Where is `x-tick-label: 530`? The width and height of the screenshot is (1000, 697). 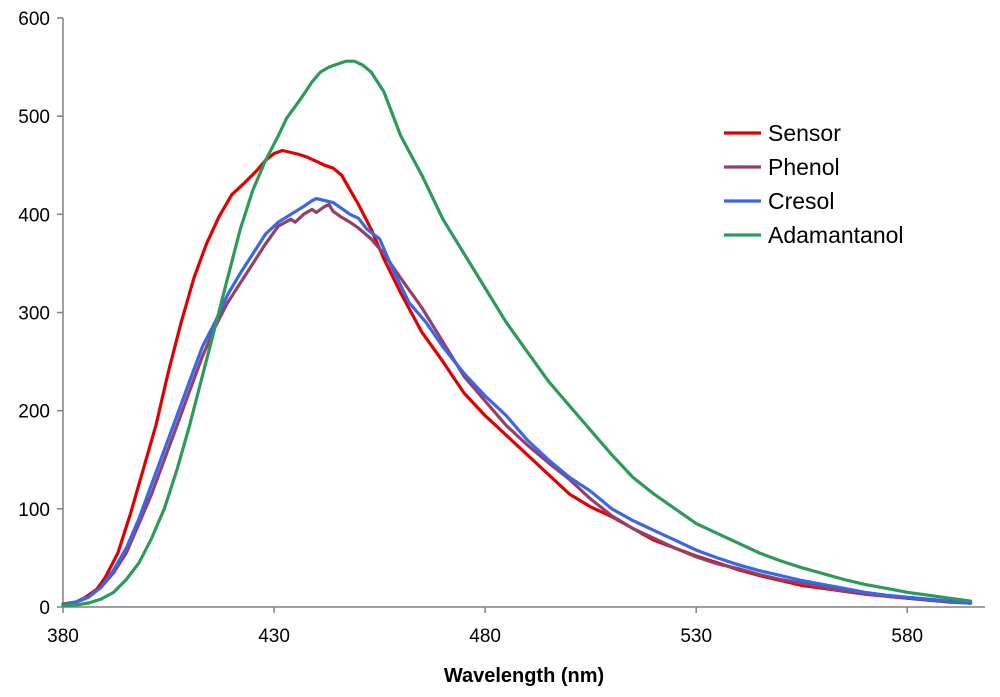 x-tick-label: 530 is located at coordinates (696, 636).